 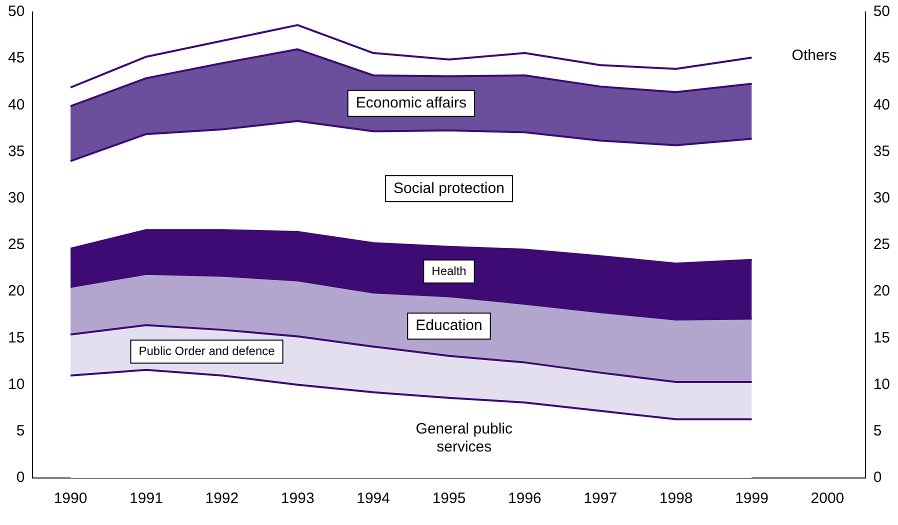 I want to click on y2-tick-label: 0, so click(x=877, y=477).